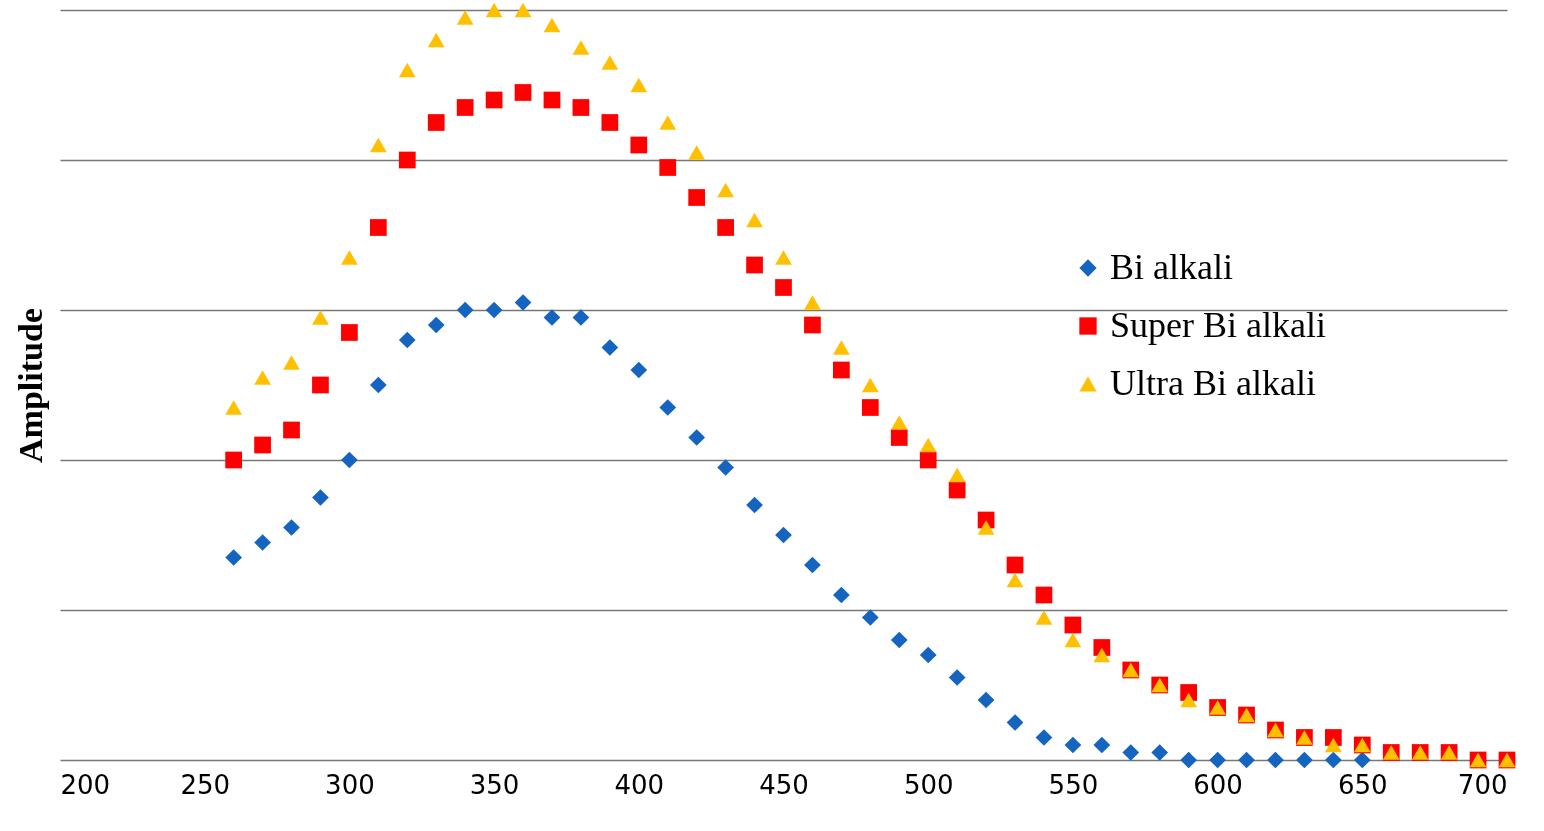 This screenshot has height=831, width=1544. I want to click on x-tick-label: 450, so click(784, 784).